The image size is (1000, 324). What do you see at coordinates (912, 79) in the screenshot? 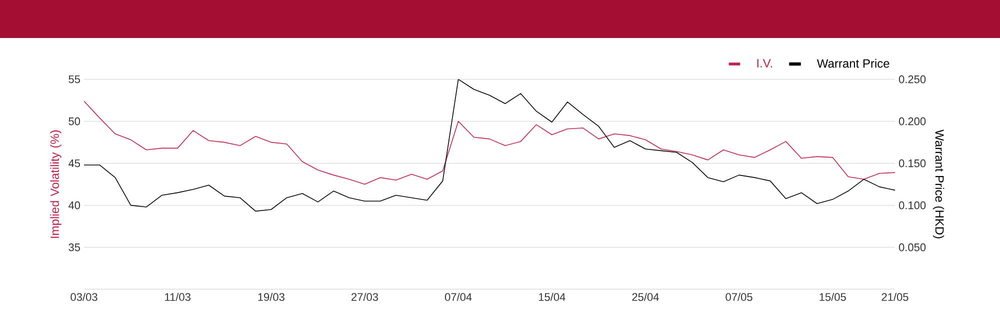
I see `y2-tick-label: 0.250` at bounding box center [912, 79].